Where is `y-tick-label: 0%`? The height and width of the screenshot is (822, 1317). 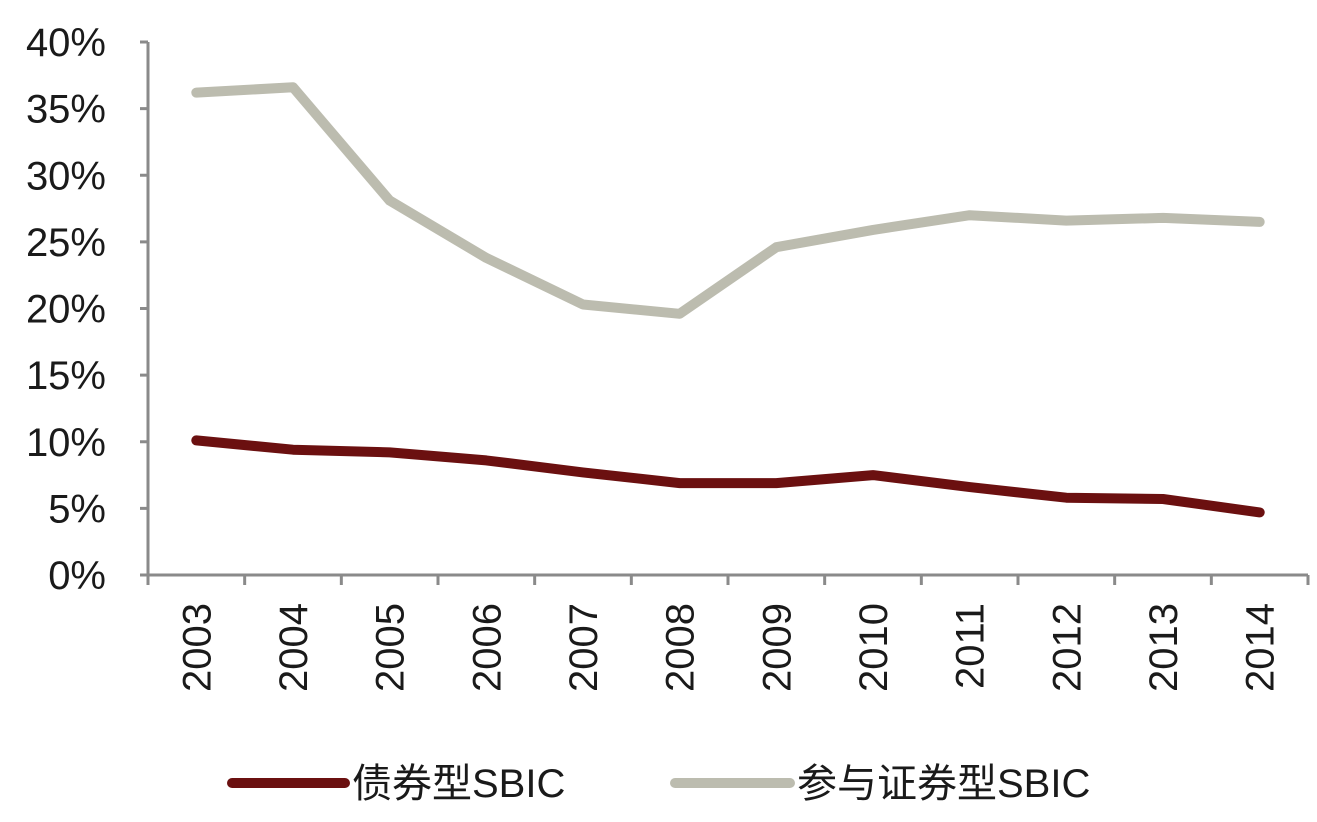 y-tick-label: 0% is located at coordinates (77, 576).